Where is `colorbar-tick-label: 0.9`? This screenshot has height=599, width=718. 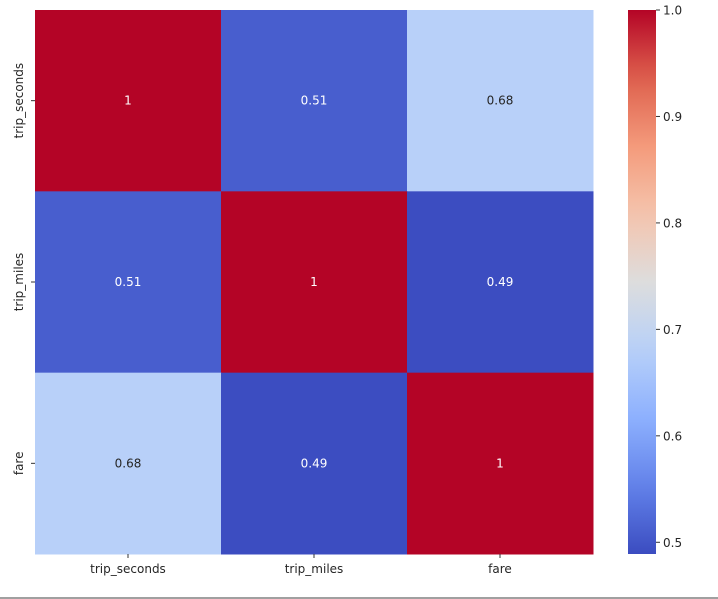
colorbar-tick-label: 0.9 is located at coordinates (672, 117).